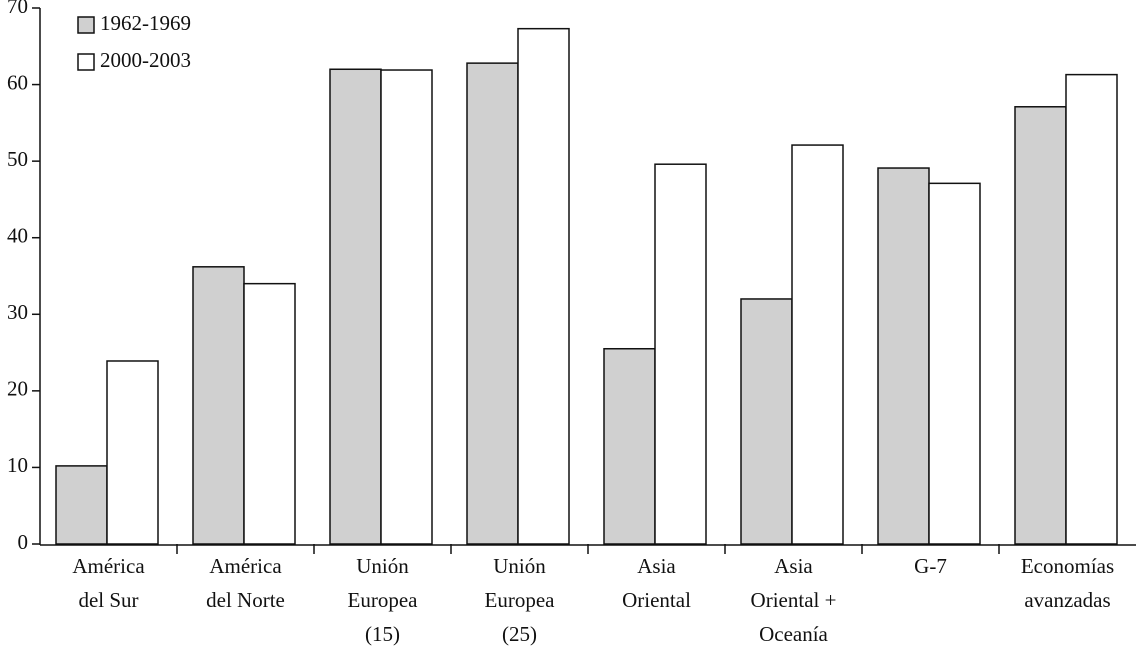  Describe the element at coordinates (245, 600) in the screenshot. I see `x-tick-label: del Norte` at that location.